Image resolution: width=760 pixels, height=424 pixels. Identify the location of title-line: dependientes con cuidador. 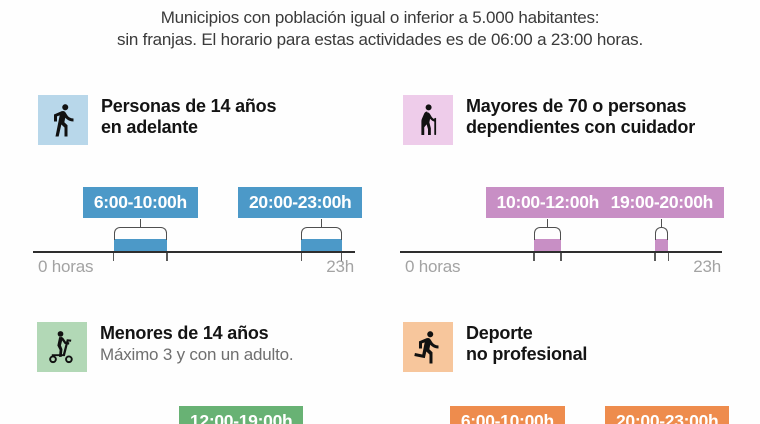
(581, 127).